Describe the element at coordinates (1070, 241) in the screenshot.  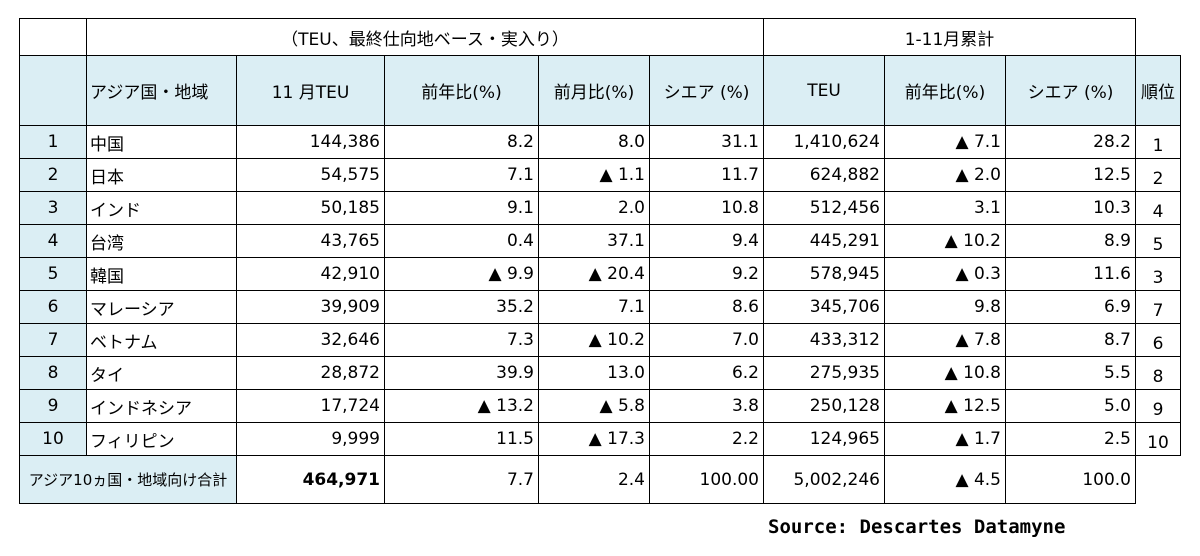
I see `cum-share-value: 8.9` at that location.